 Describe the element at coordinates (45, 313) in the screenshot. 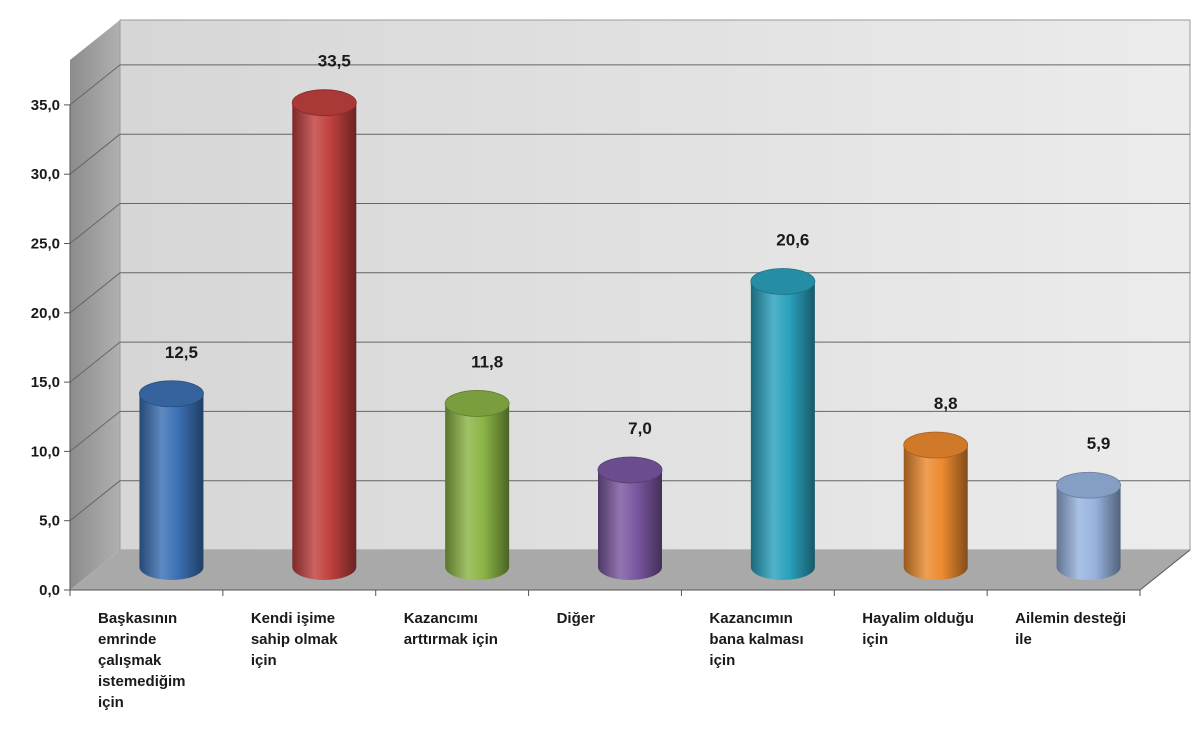

I see `y-tick-label: 20,0` at that location.